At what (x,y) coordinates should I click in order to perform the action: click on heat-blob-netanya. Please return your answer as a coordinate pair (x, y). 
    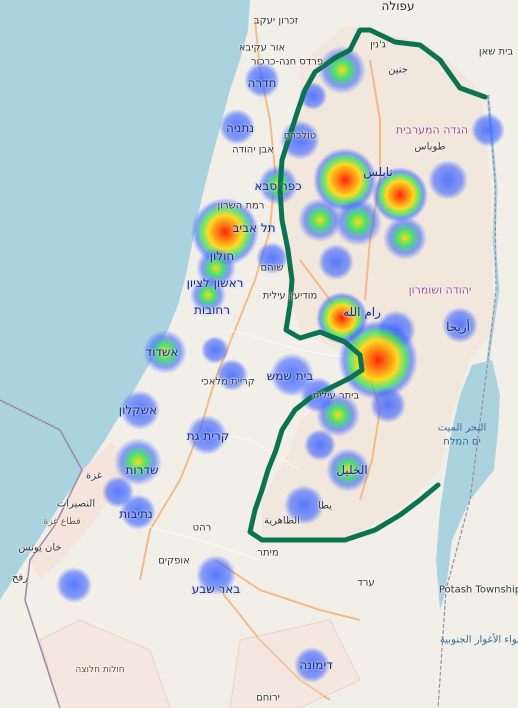
    Looking at the image, I should click on (237, 127).